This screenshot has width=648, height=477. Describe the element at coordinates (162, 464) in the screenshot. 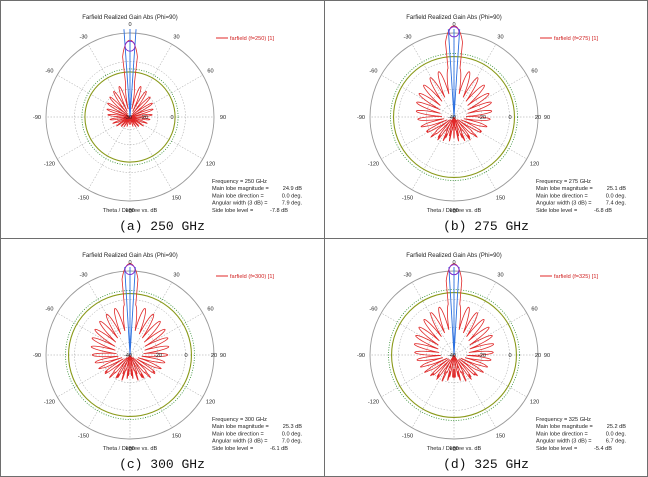

I see `subfigure-caption: (c) 300 GHz` at that location.